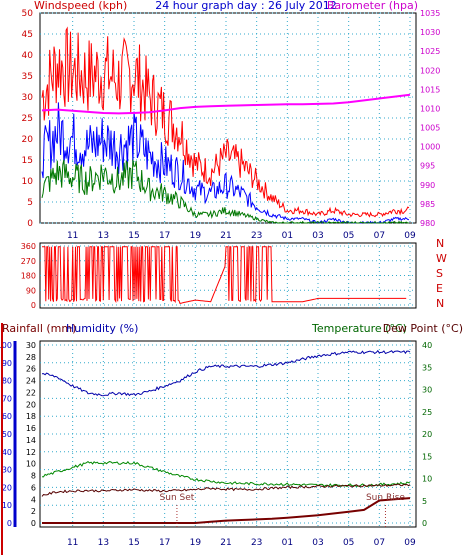 This screenshot has width=468, height=555. What do you see at coordinates (33, 523) in the screenshot?
I see `rainfall-tick-label: 0` at bounding box center [33, 523].